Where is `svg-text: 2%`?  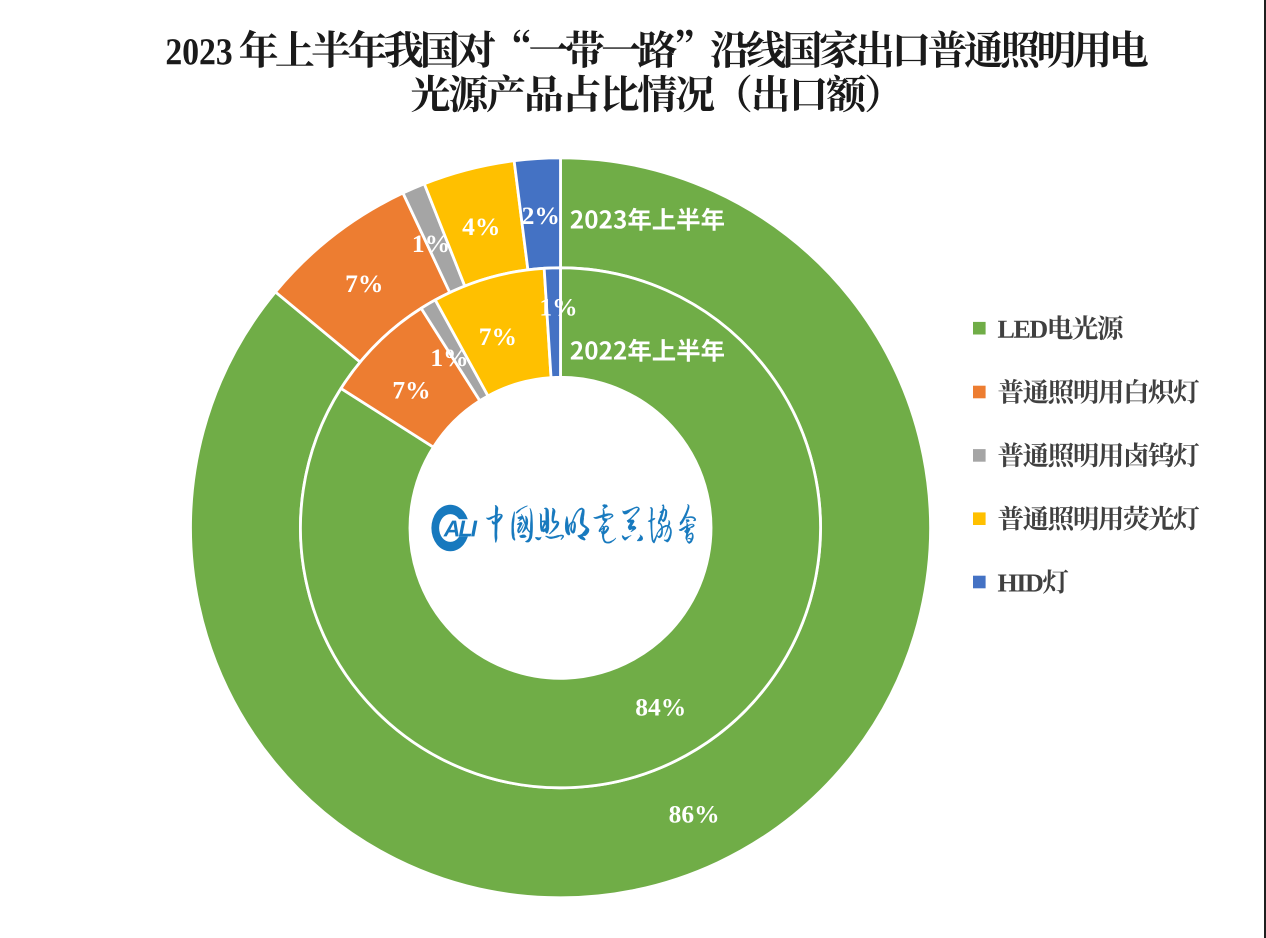 svg-text: 2% is located at coordinates (541, 215).